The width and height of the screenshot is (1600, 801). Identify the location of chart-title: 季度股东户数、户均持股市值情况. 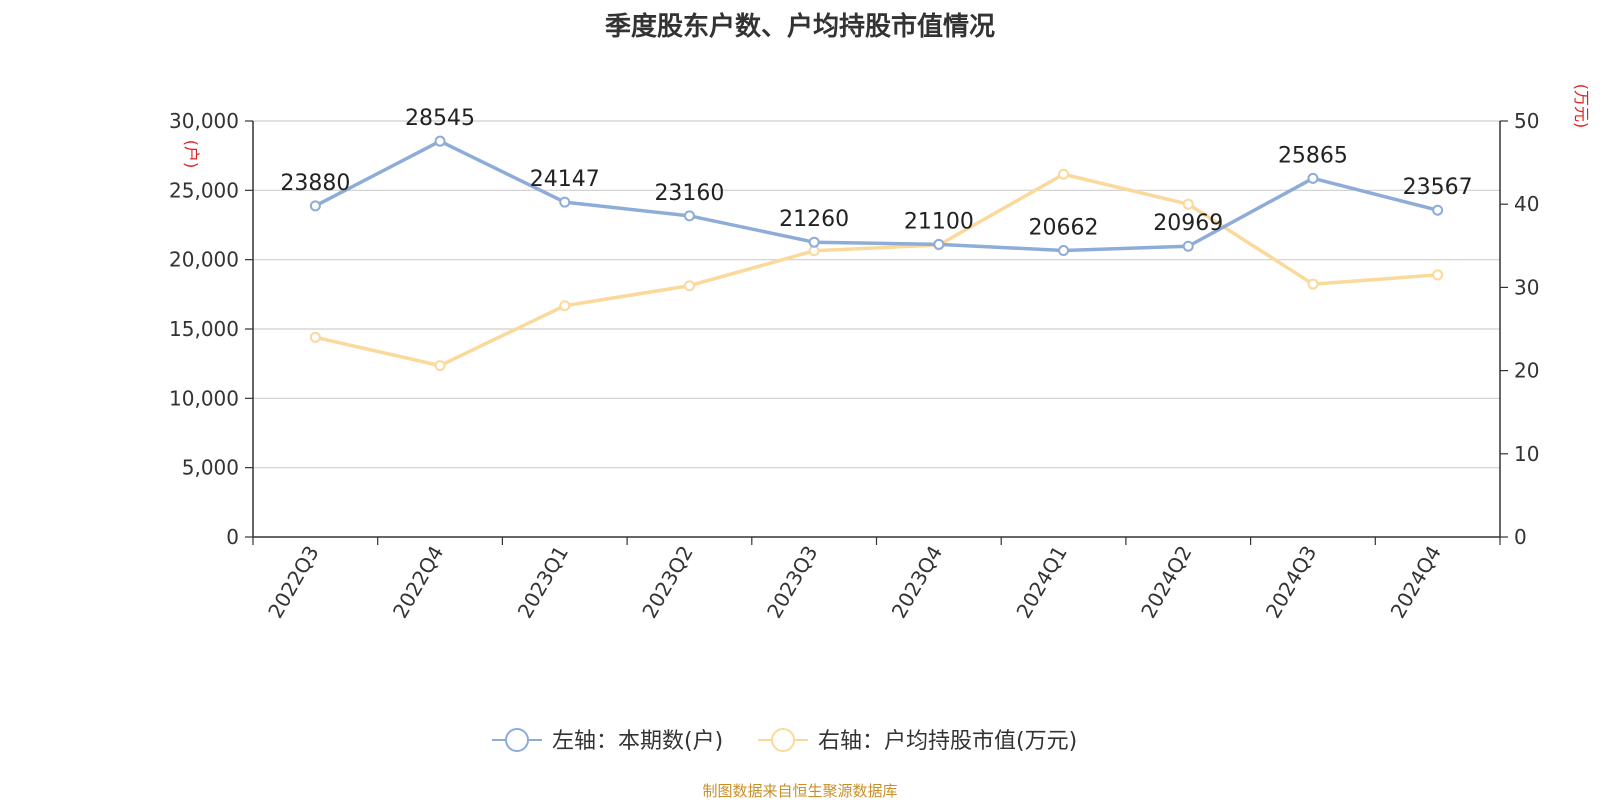
(799, 27).